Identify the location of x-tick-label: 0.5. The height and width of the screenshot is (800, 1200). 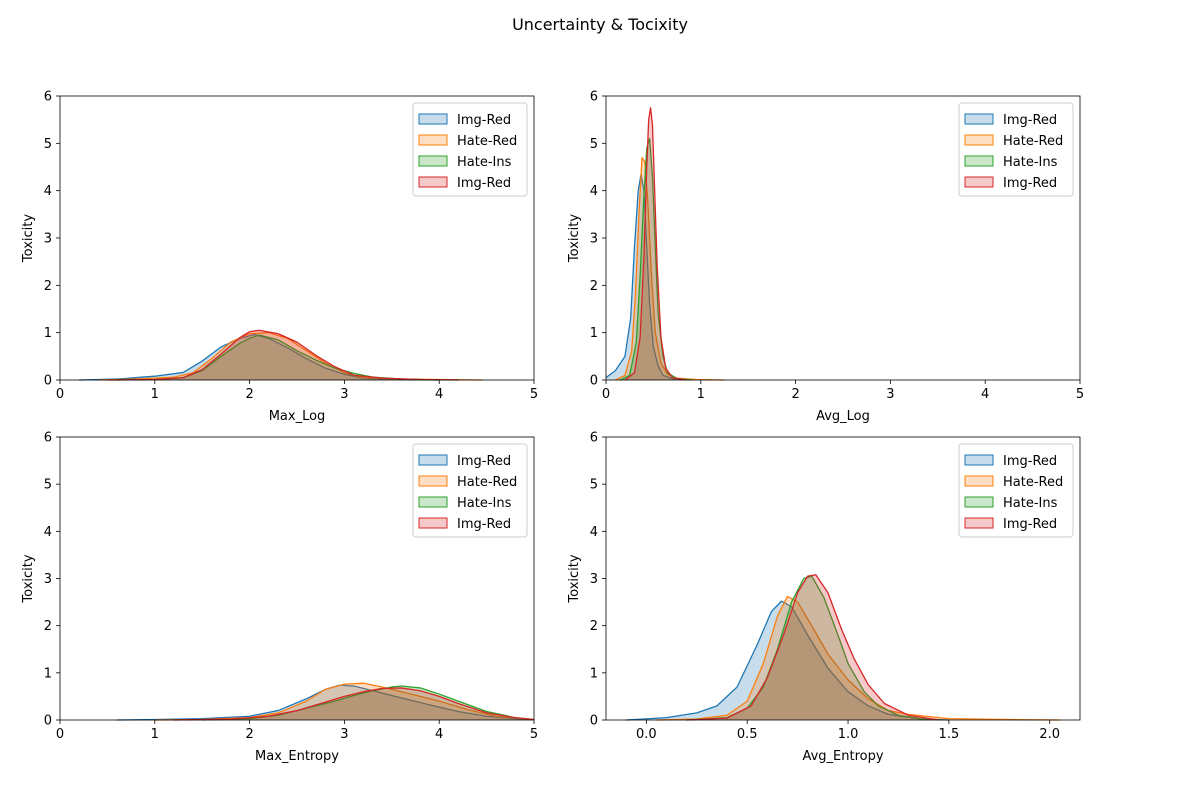
(747, 734).